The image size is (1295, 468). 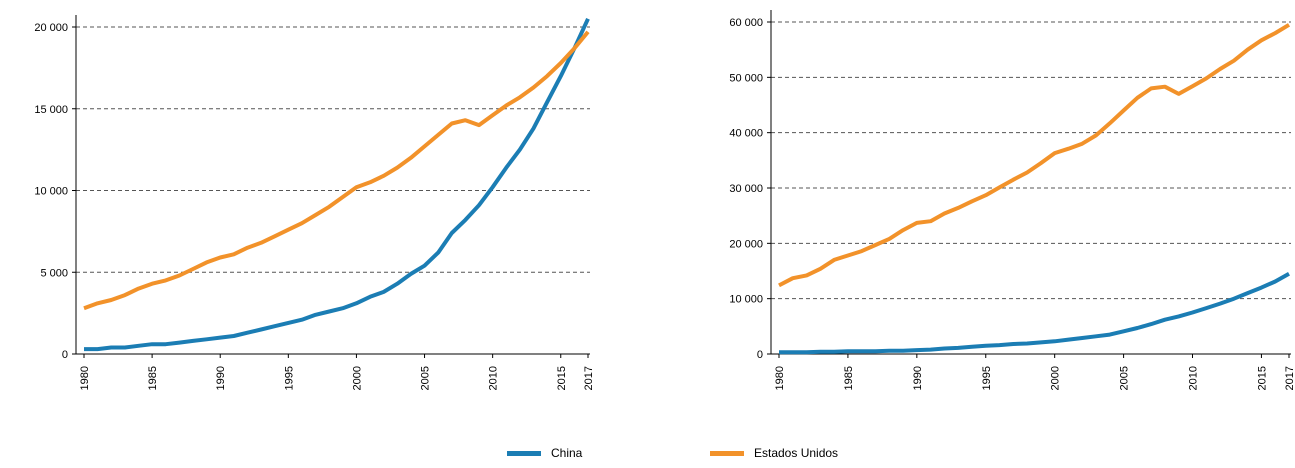 I want to click on y-tick-label: 50 000, so click(x=746, y=78).